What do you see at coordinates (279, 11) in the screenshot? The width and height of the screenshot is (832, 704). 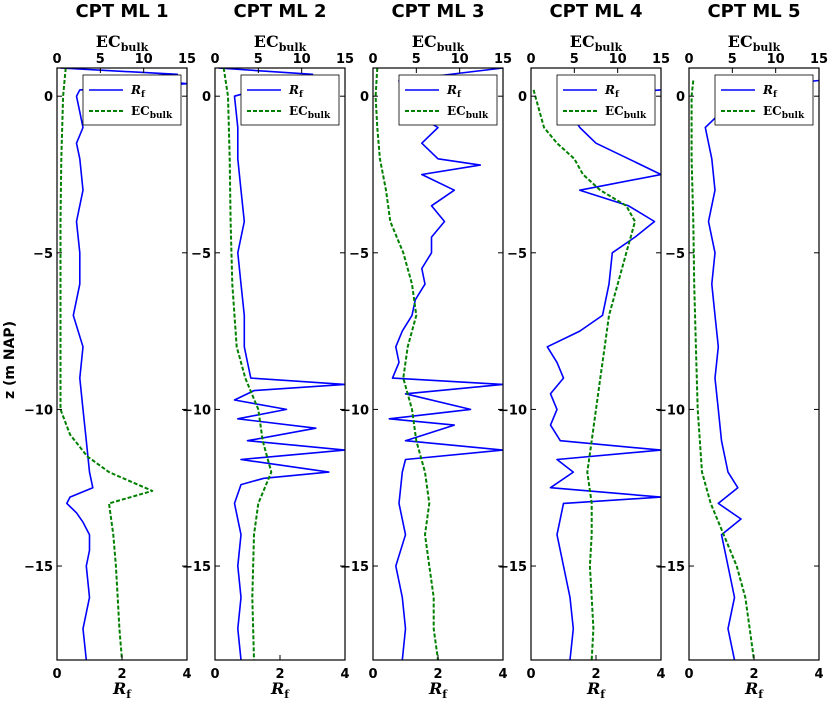 I see `panel-title: CPT ML 2` at bounding box center [279, 11].